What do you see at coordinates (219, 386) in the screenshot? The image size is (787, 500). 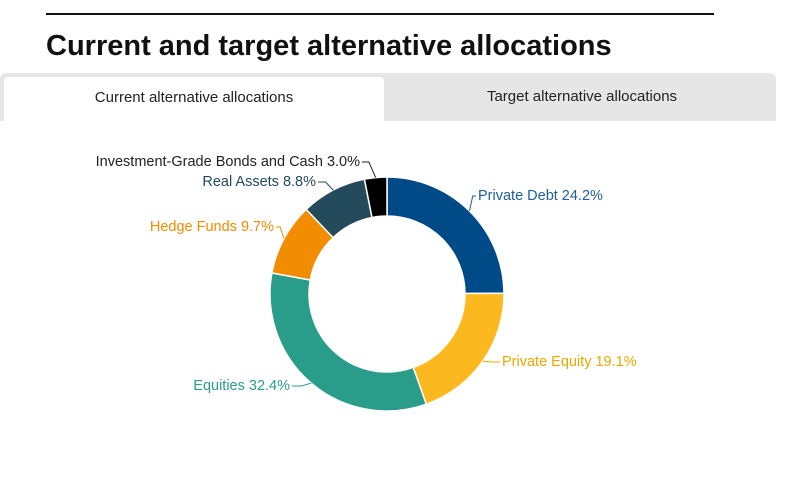 I see `slice-label-name: Equities` at bounding box center [219, 386].